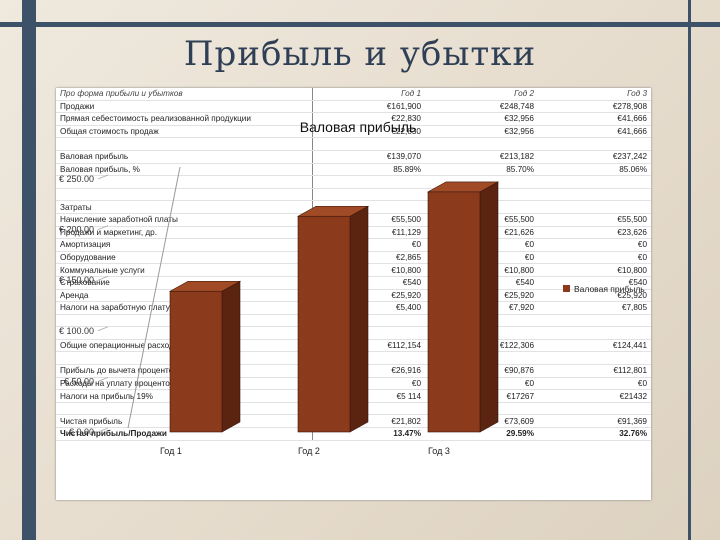  I want to click on row-value: €11,129, so click(368, 233).